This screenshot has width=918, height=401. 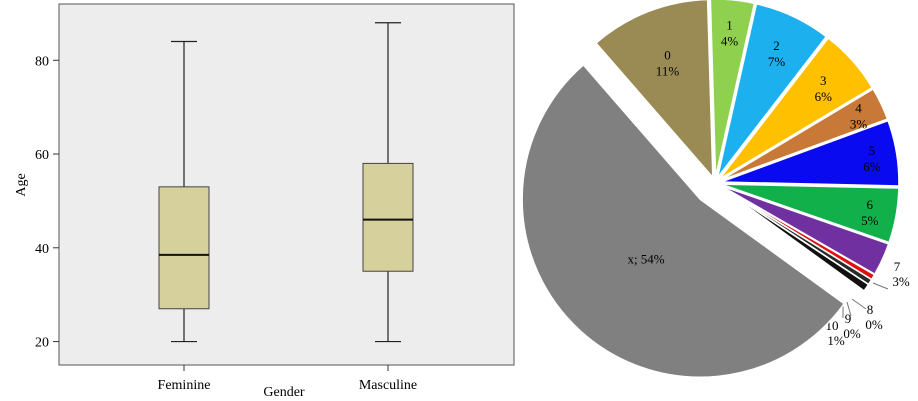 What do you see at coordinates (848, 318) in the screenshot?
I see `slice-label: 9` at bounding box center [848, 318].